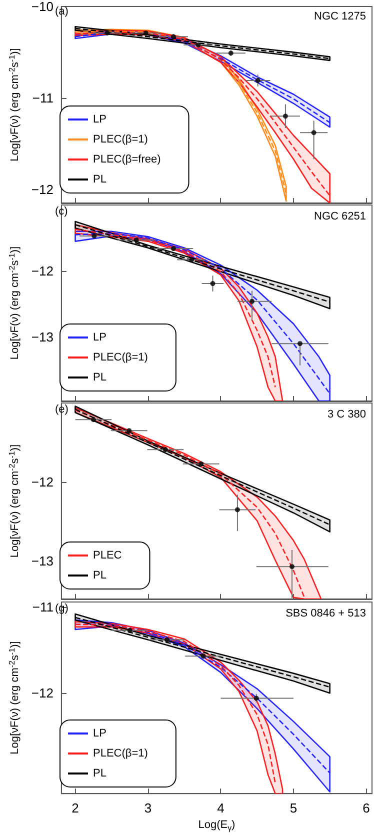 The height and width of the screenshot is (837, 374). Describe the element at coordinates (75, 808) in the screenshot. I see `x-tick-label: 2` at that location.